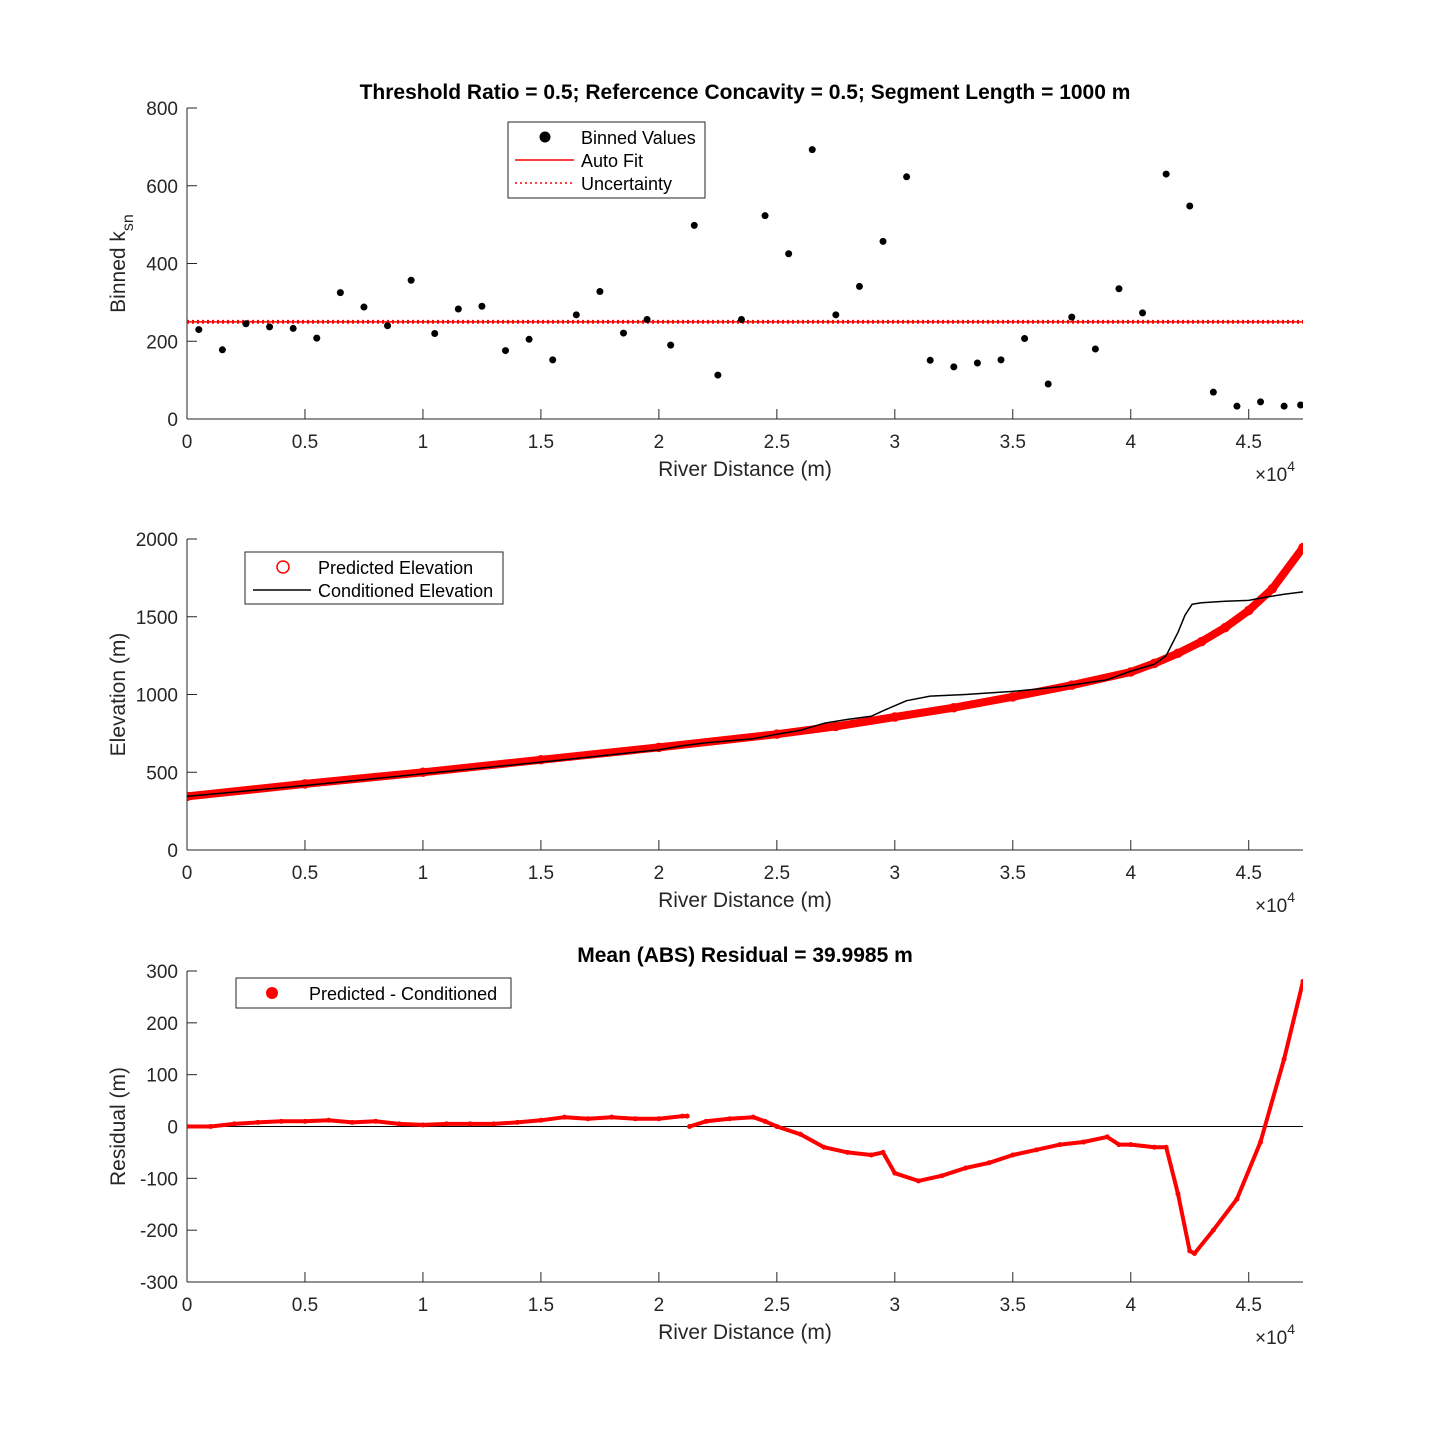 The width and height of the screenshot is (1440, 1440). What do you see at coordinates (162, 1076) in the screenshot?
I see `y-tick-label: 100` at bounding box center [162, 1076].